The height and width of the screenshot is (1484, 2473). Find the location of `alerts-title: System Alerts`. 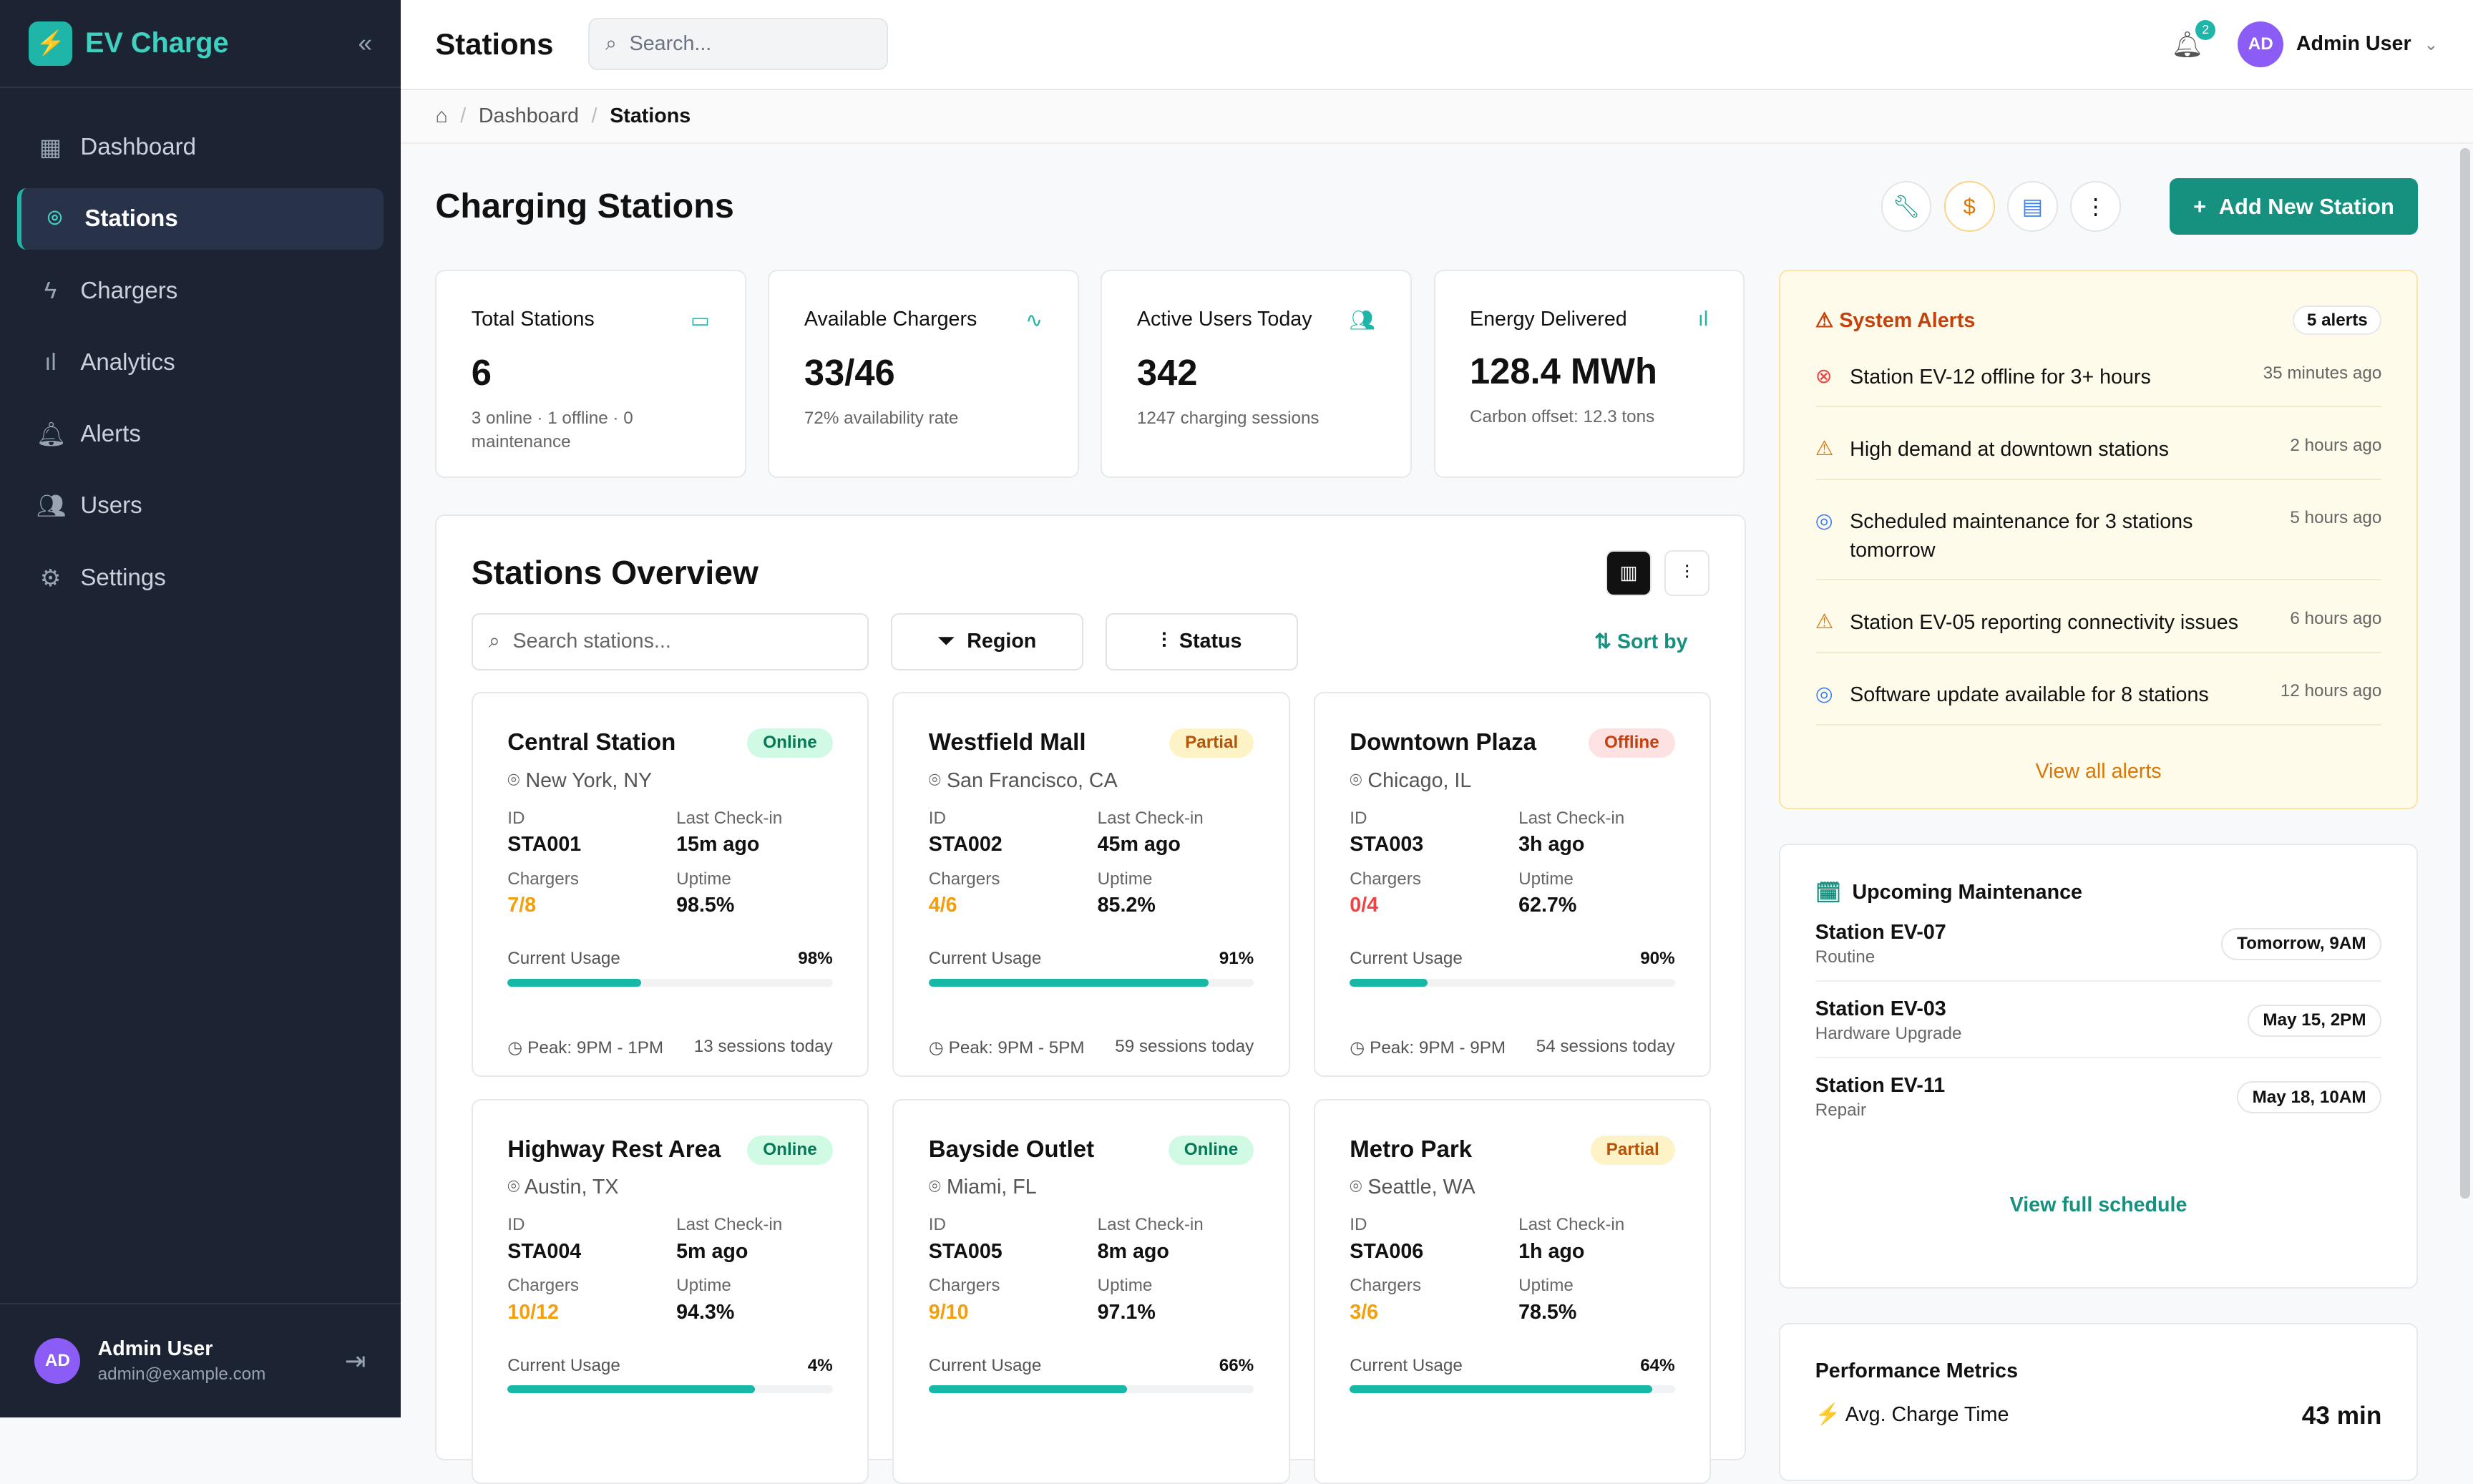

alerts-title: System Alerts is located at coordinates (1907, 321).